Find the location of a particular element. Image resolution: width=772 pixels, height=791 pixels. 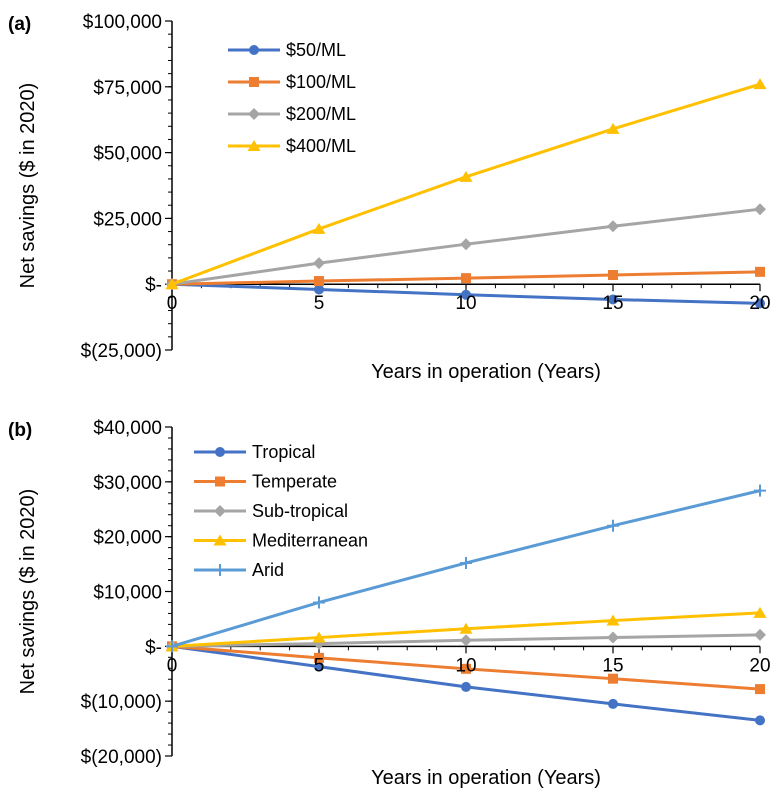

legend-label: Tropical is located at coordinates (283, 452).